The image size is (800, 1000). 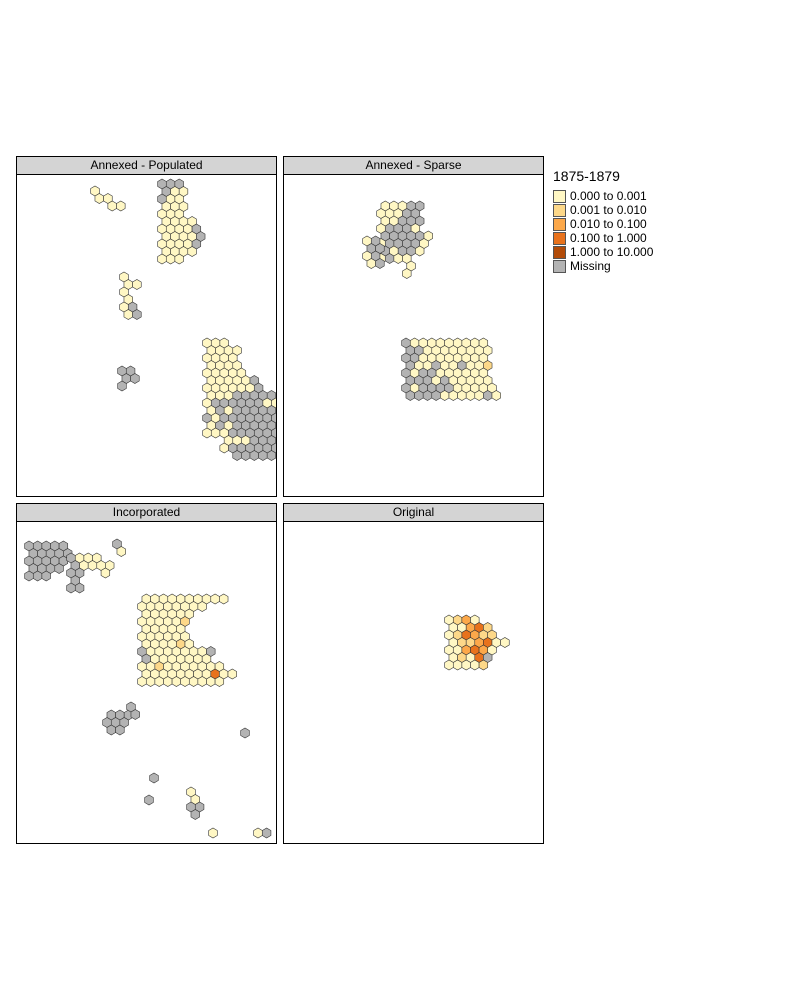 I want to click on hex-map-incorporated, so click(x=146, y=682).